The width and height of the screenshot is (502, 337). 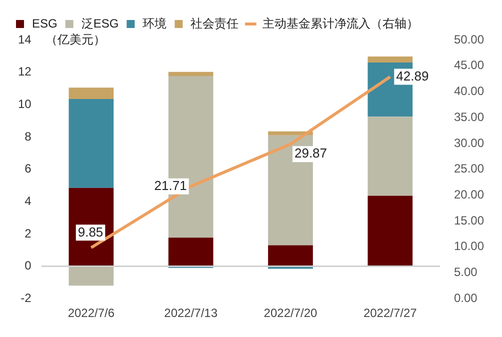 What do you see at coordinates (466, 272) in the screenshot?
I see `y2-tick-label: 5.00` at bounding box center [466, 272].